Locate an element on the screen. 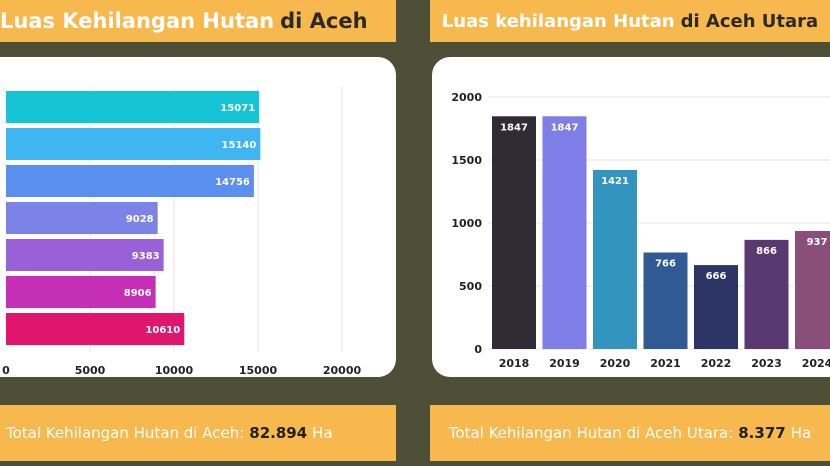 This screenshot has width=830, height=466. y-tick-label: 0 is located at coordinates (478, 349).